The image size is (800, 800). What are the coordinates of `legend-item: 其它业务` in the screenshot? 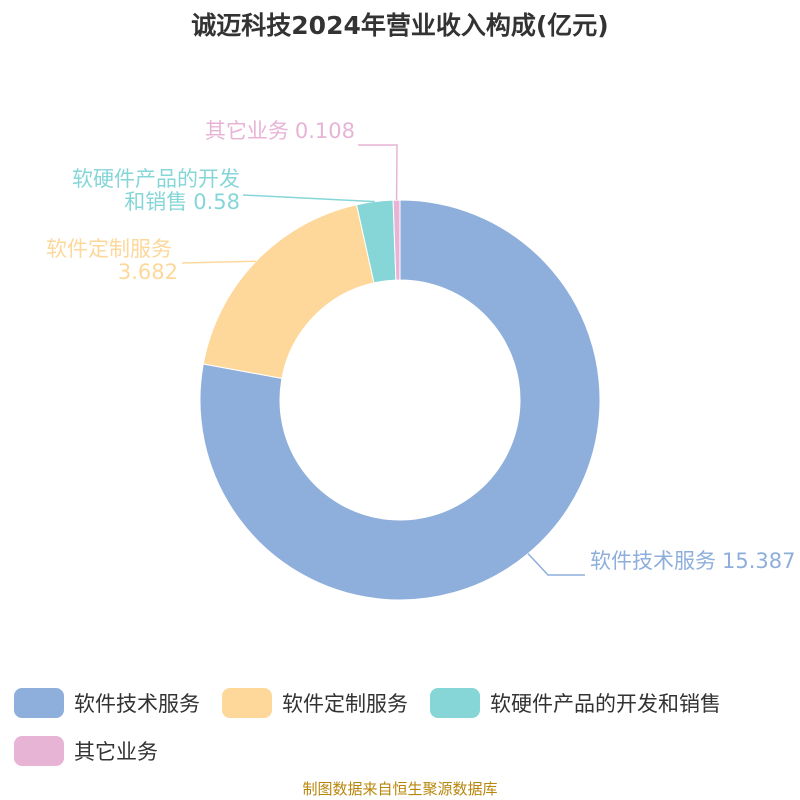 It's located at (86, 751).